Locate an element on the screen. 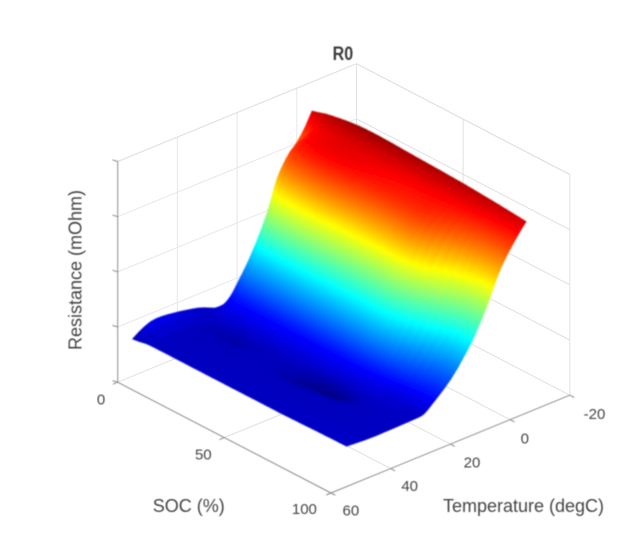  svg-text: Temperature (degC) is located at coordinates (523, 506).